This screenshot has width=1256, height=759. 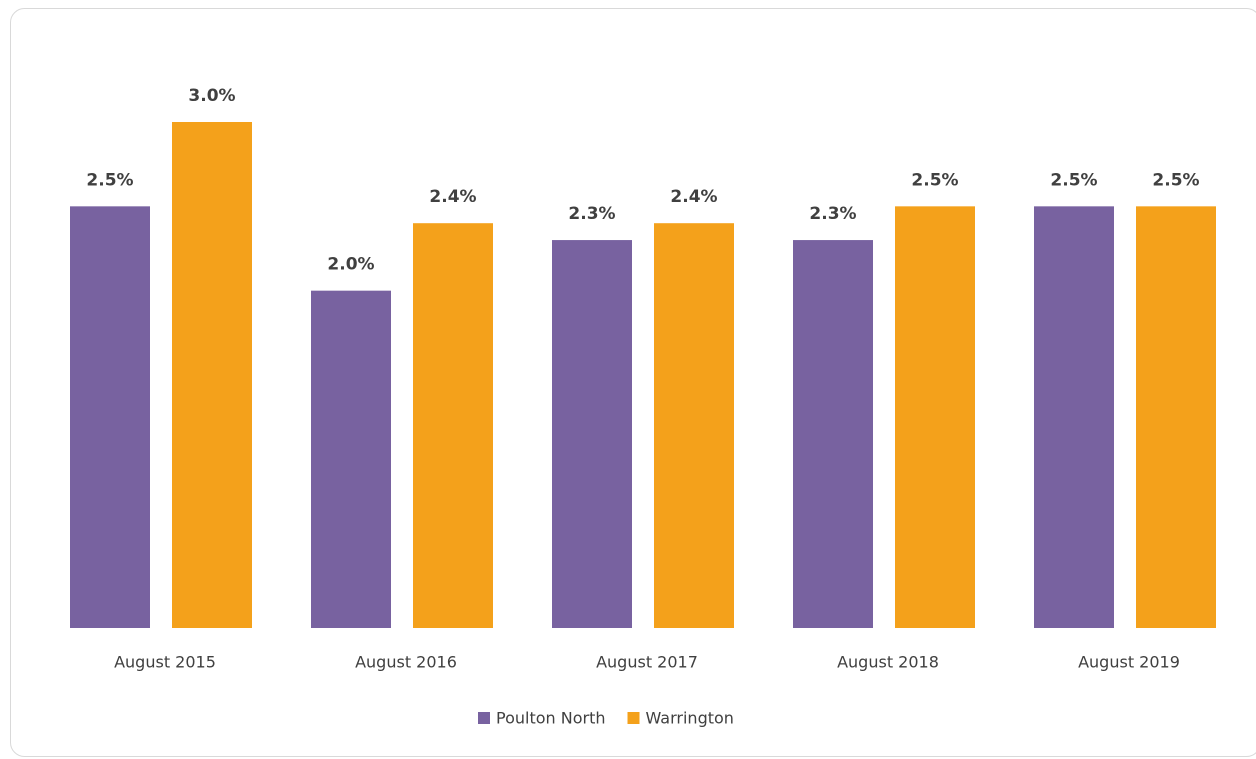 I want to click on x-tick-label: August 2017, so click(x=647, y=662).